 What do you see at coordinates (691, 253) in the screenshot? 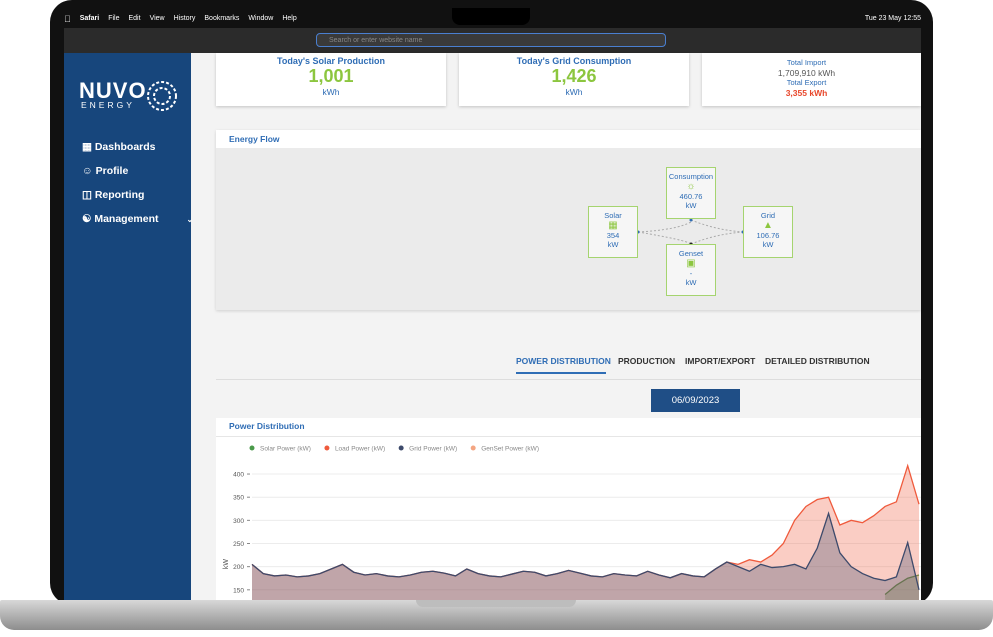
I see `node-label: Genset` at bounding box center [691, 253].